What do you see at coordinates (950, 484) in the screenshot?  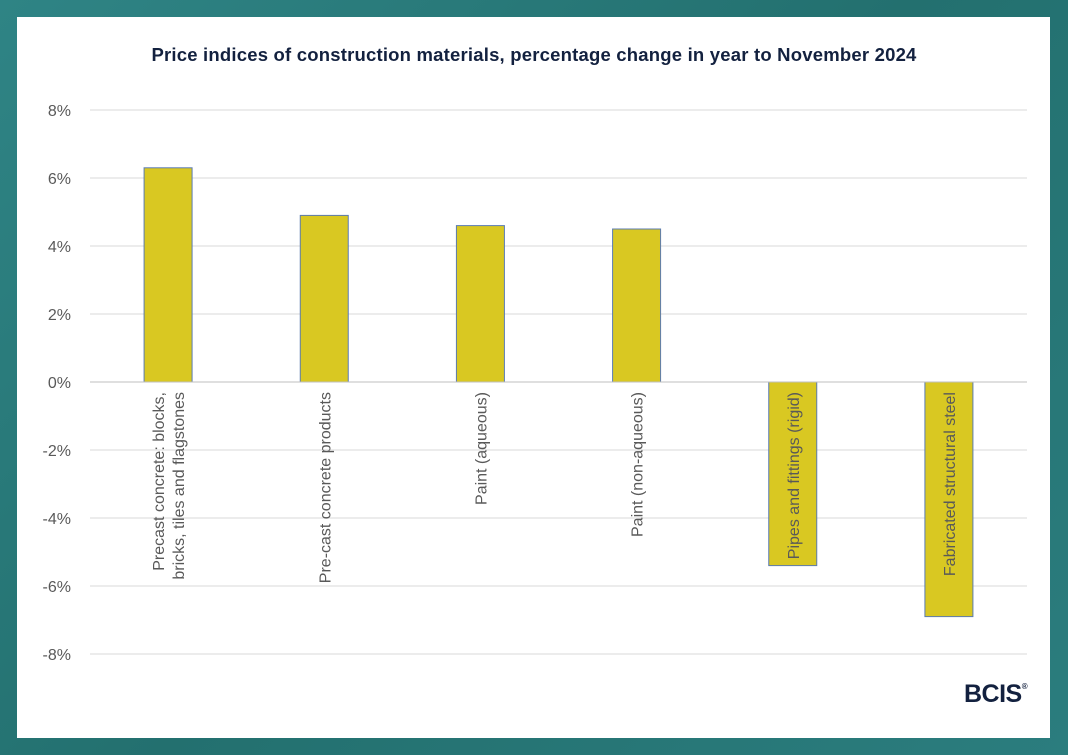 I see `x-category-label: Fabricated structural steel` at bounding box center [950, 484].